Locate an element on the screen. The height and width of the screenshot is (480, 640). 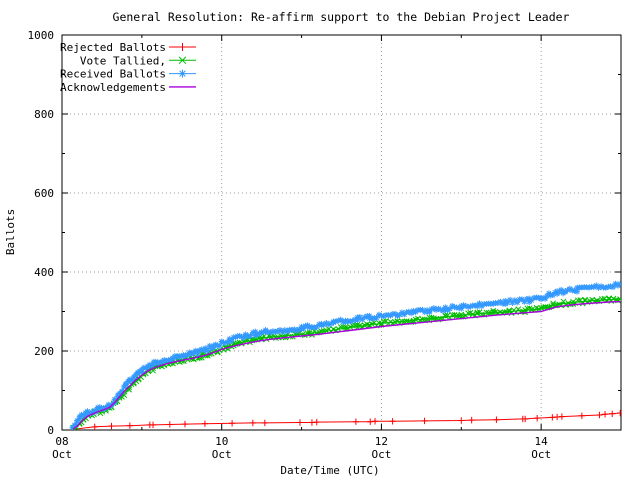
legend-item: Received Ballots is located at coordinates (128, 74).